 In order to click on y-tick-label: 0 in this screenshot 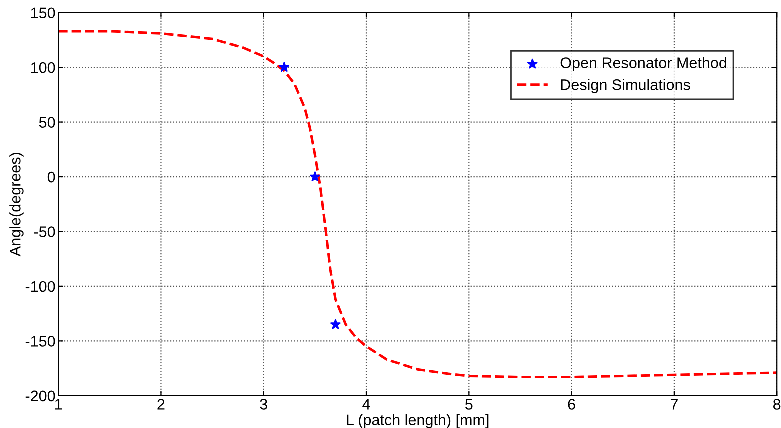, I will do `click(52, 177)`.